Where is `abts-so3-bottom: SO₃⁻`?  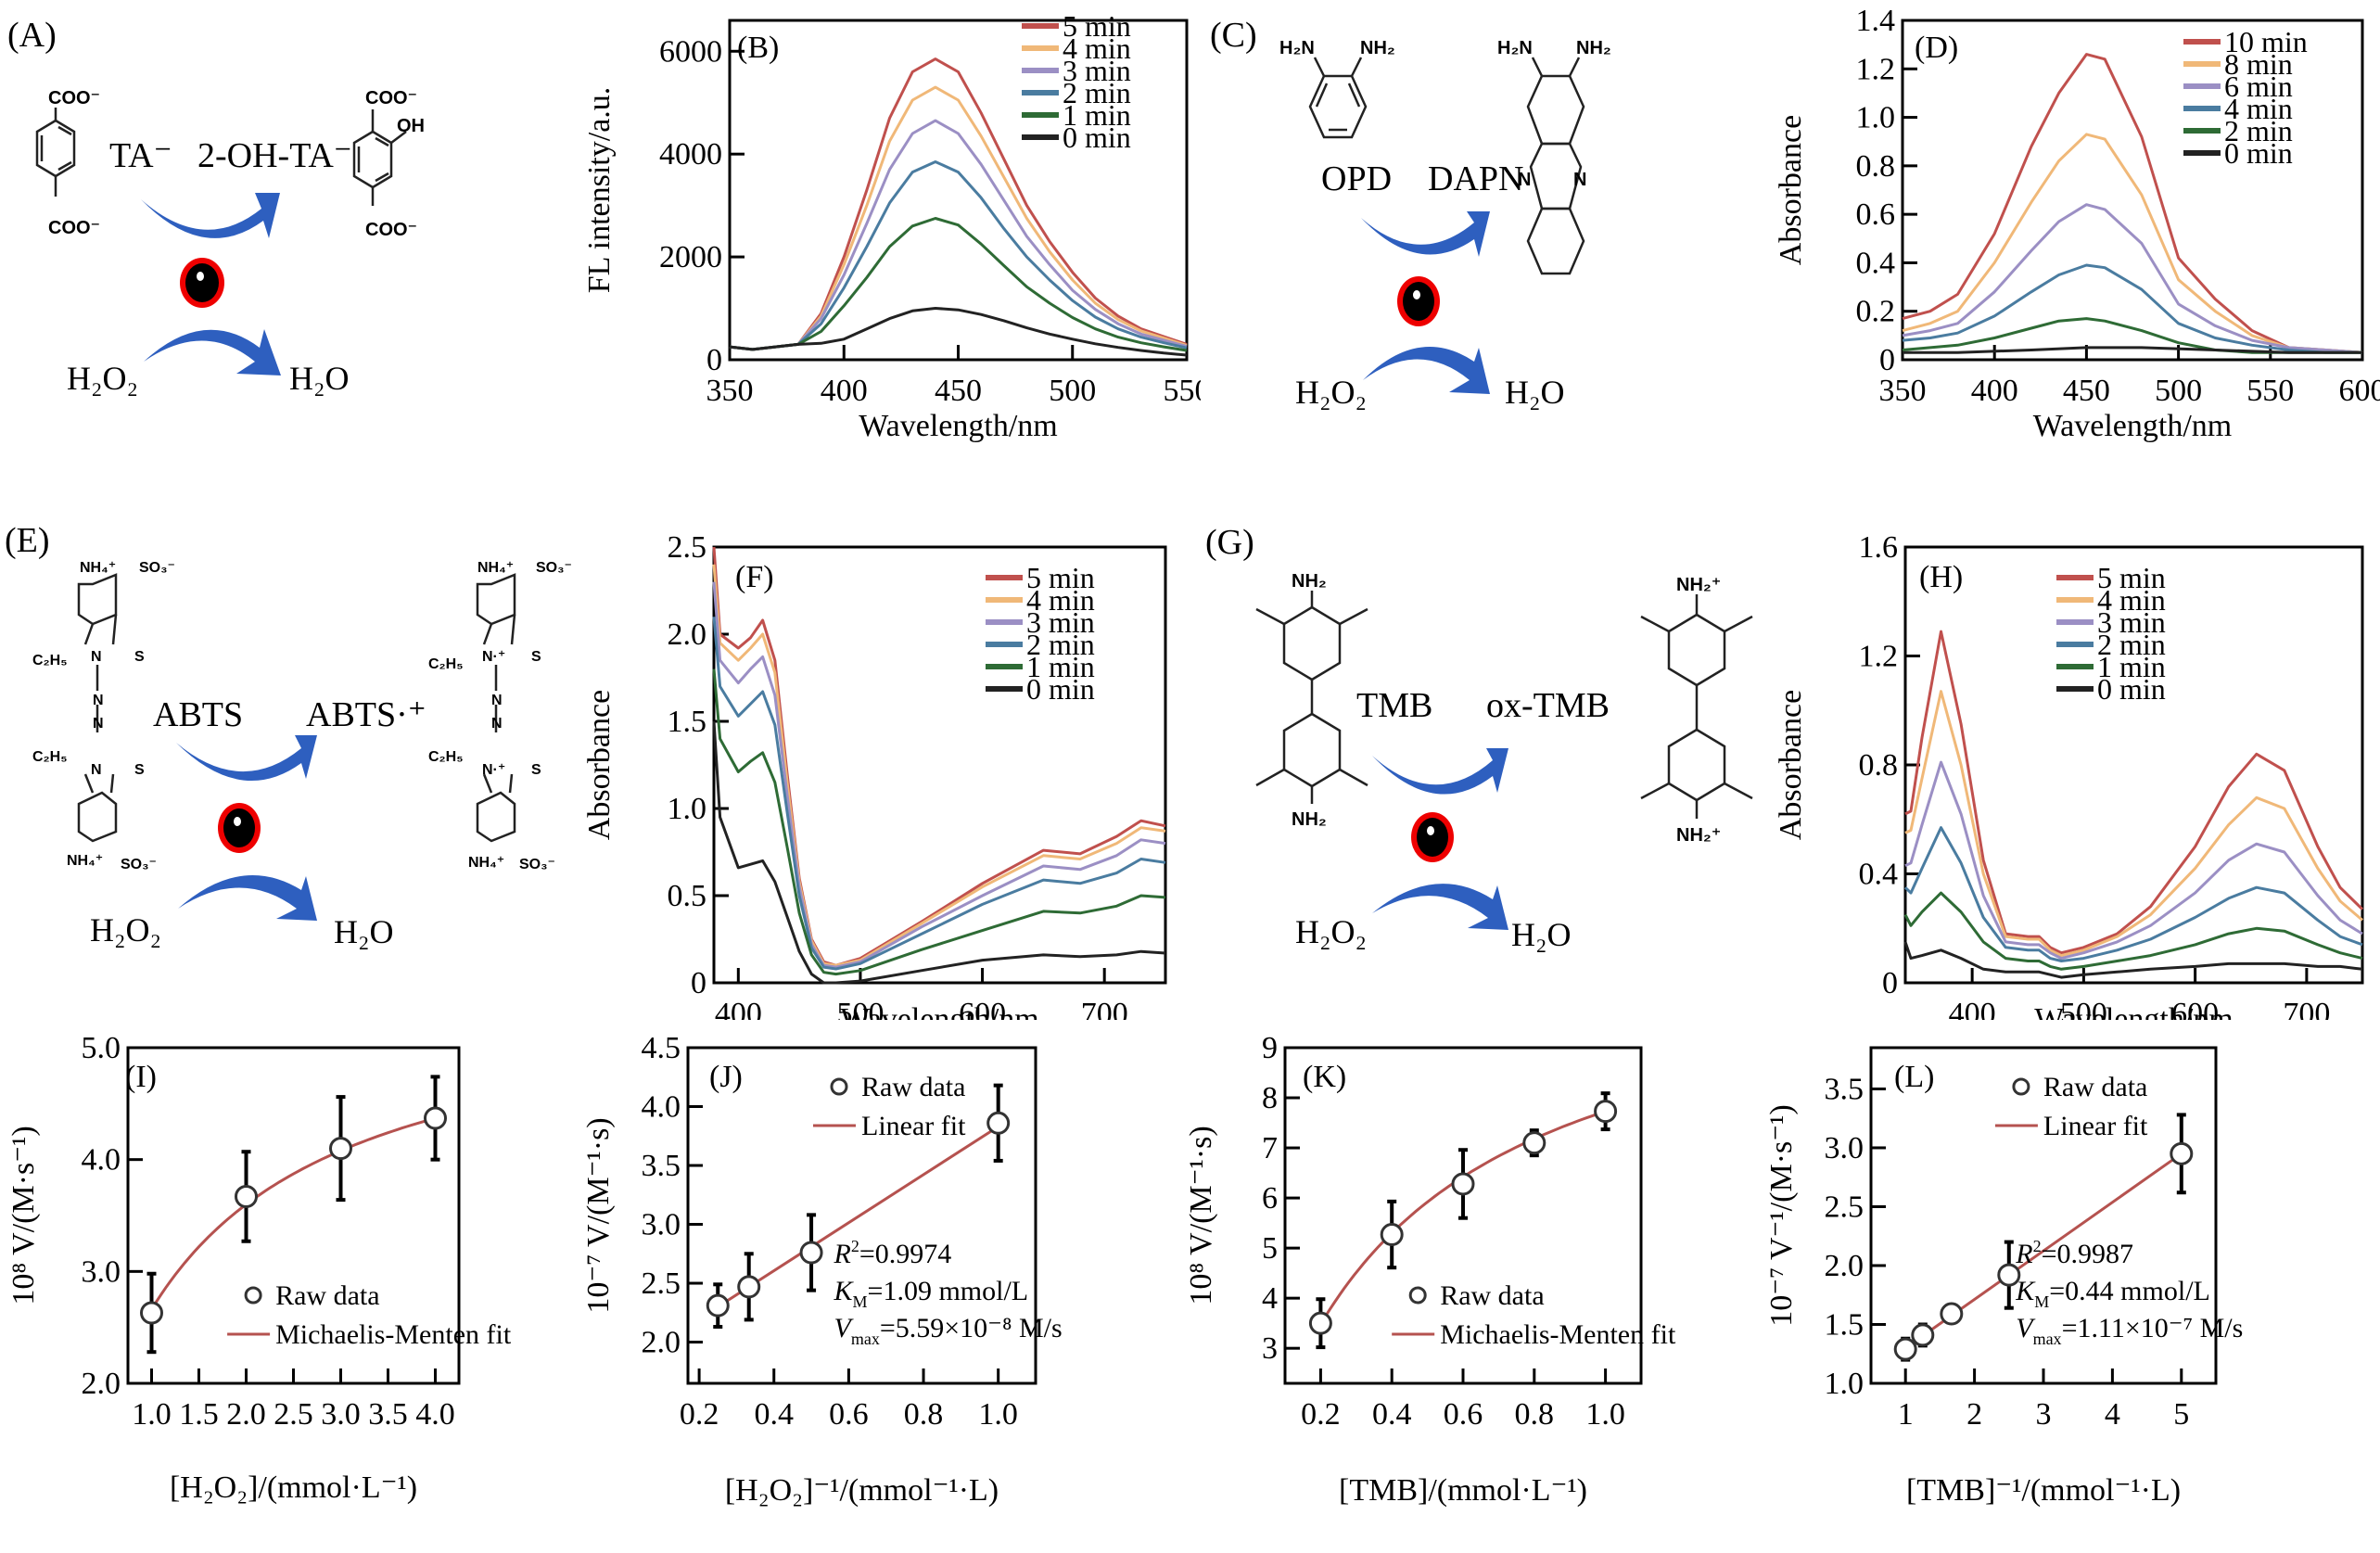
abts-so3-bottom: SO₃⁻ is located at coordinates (139, 864).